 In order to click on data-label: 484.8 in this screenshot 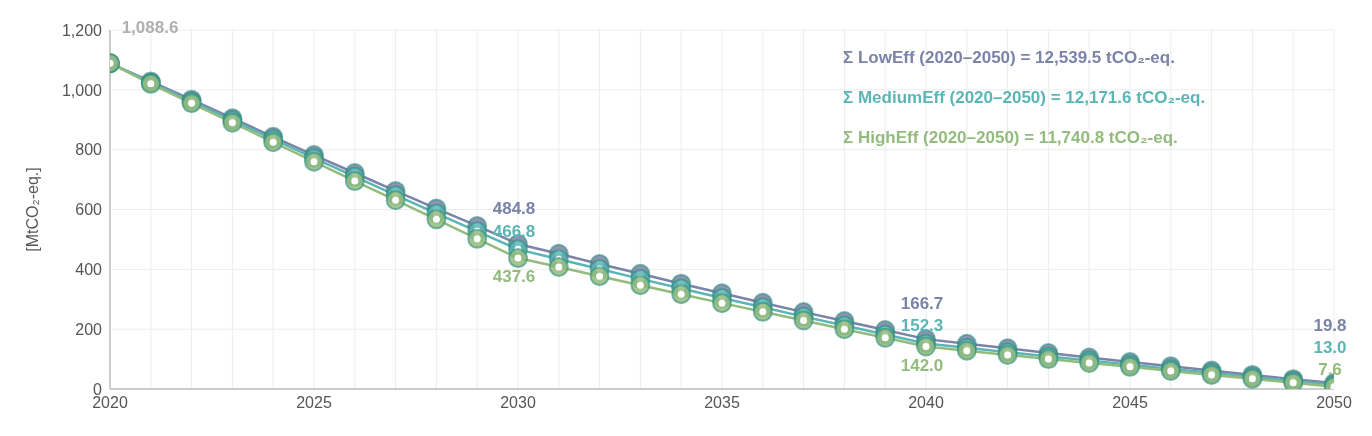, I will do `click(514, 208)`.